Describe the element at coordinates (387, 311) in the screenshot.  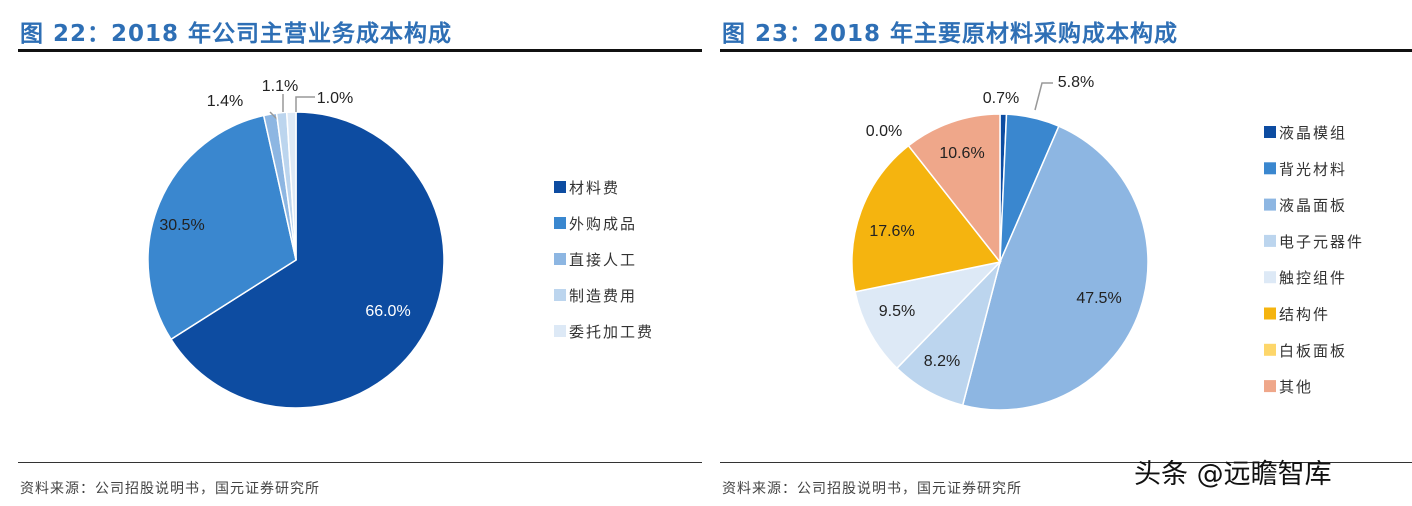
I see `pie1-data-label: 66.0%` at that location.